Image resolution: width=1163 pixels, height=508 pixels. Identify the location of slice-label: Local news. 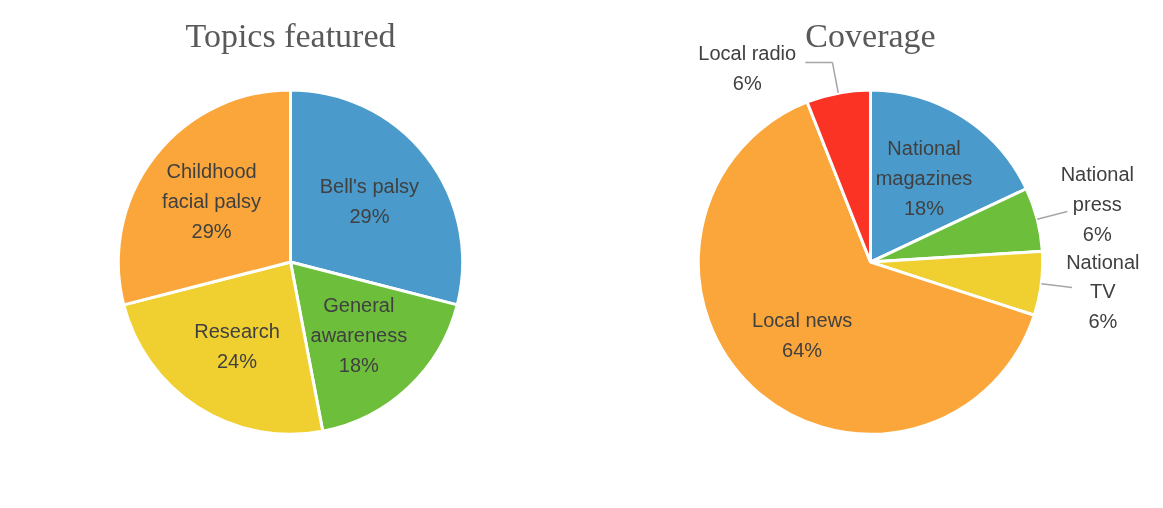
(802, 319).